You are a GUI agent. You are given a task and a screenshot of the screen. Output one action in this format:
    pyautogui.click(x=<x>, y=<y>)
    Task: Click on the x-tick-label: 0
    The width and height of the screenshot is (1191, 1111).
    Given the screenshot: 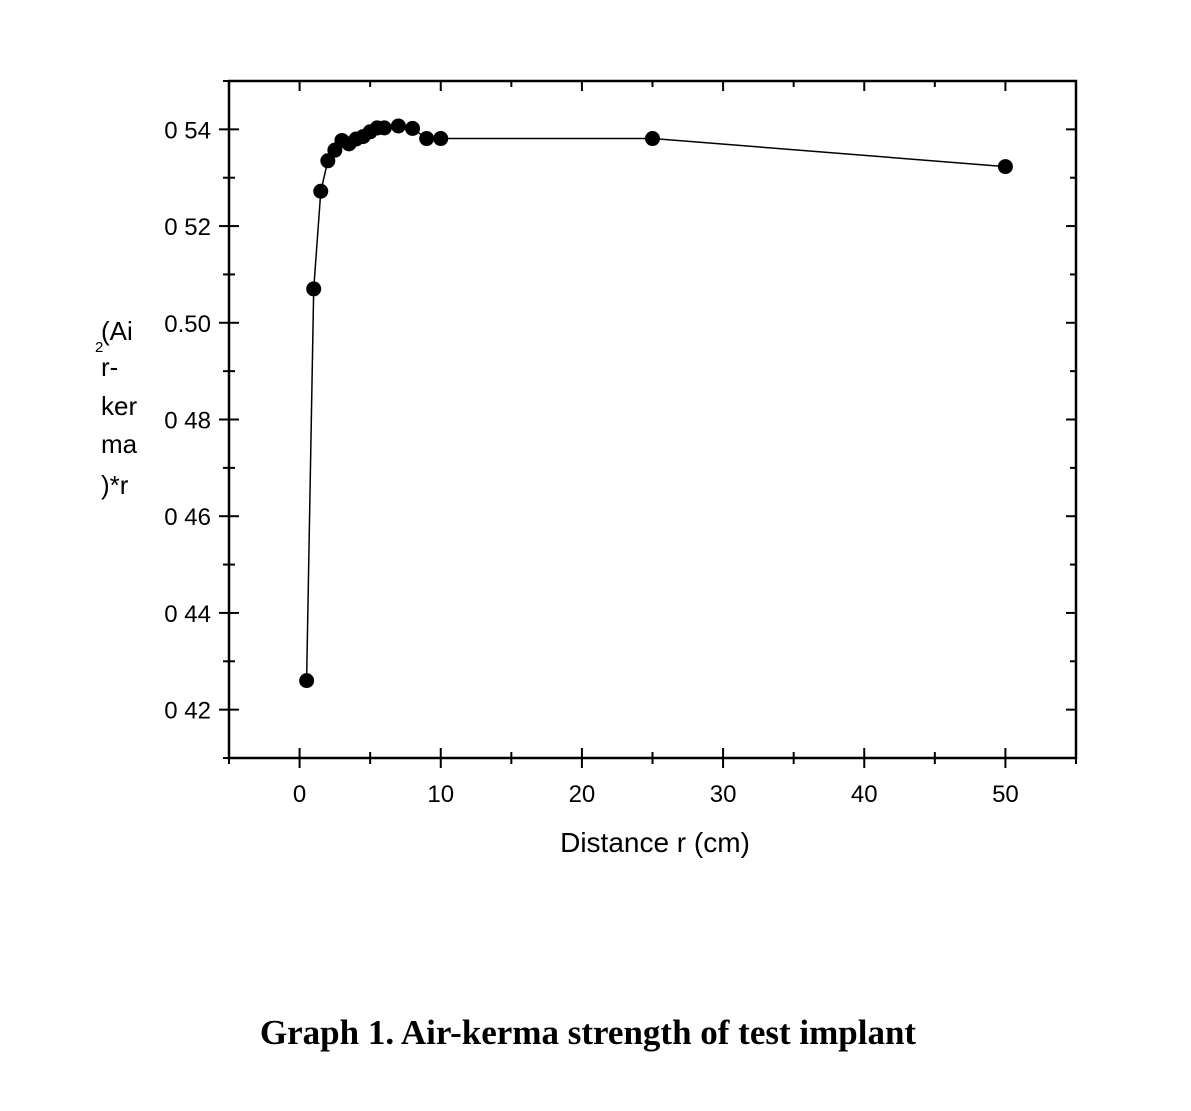 What is the action you would take?
    pyautogui.click(x=299, y=794)
    